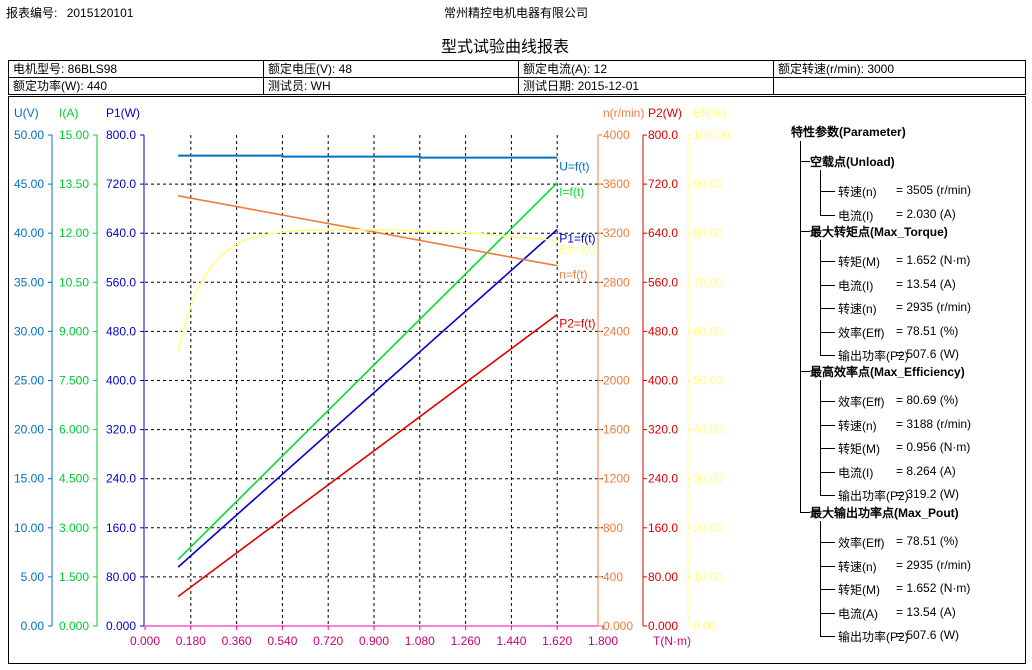 The image size is (1032, 670). What do you see at coordinates (29, 282) in the screenshot?
I see `y-tick-label-u: 35.00` at bounding box center [29, 282].